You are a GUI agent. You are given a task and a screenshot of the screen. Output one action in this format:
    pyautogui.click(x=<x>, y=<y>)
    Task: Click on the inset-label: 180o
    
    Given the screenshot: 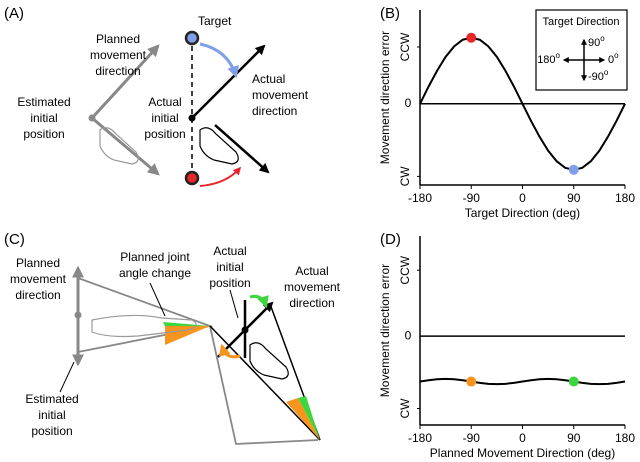 What is the action you would take?
    pyautogui.click(x=548, y=58)
    